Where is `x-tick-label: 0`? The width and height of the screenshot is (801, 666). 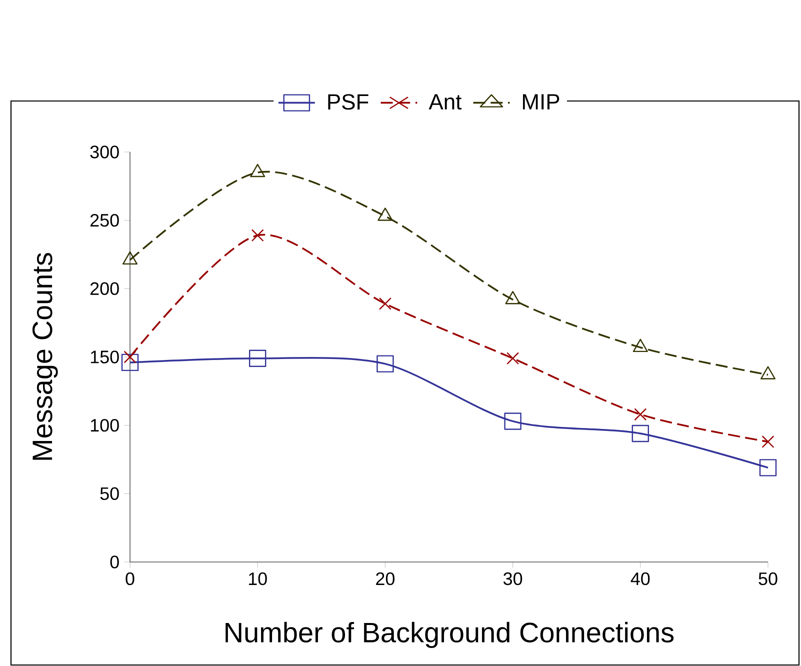 x-tick-label: 0 is located at coordinates (130, 579).